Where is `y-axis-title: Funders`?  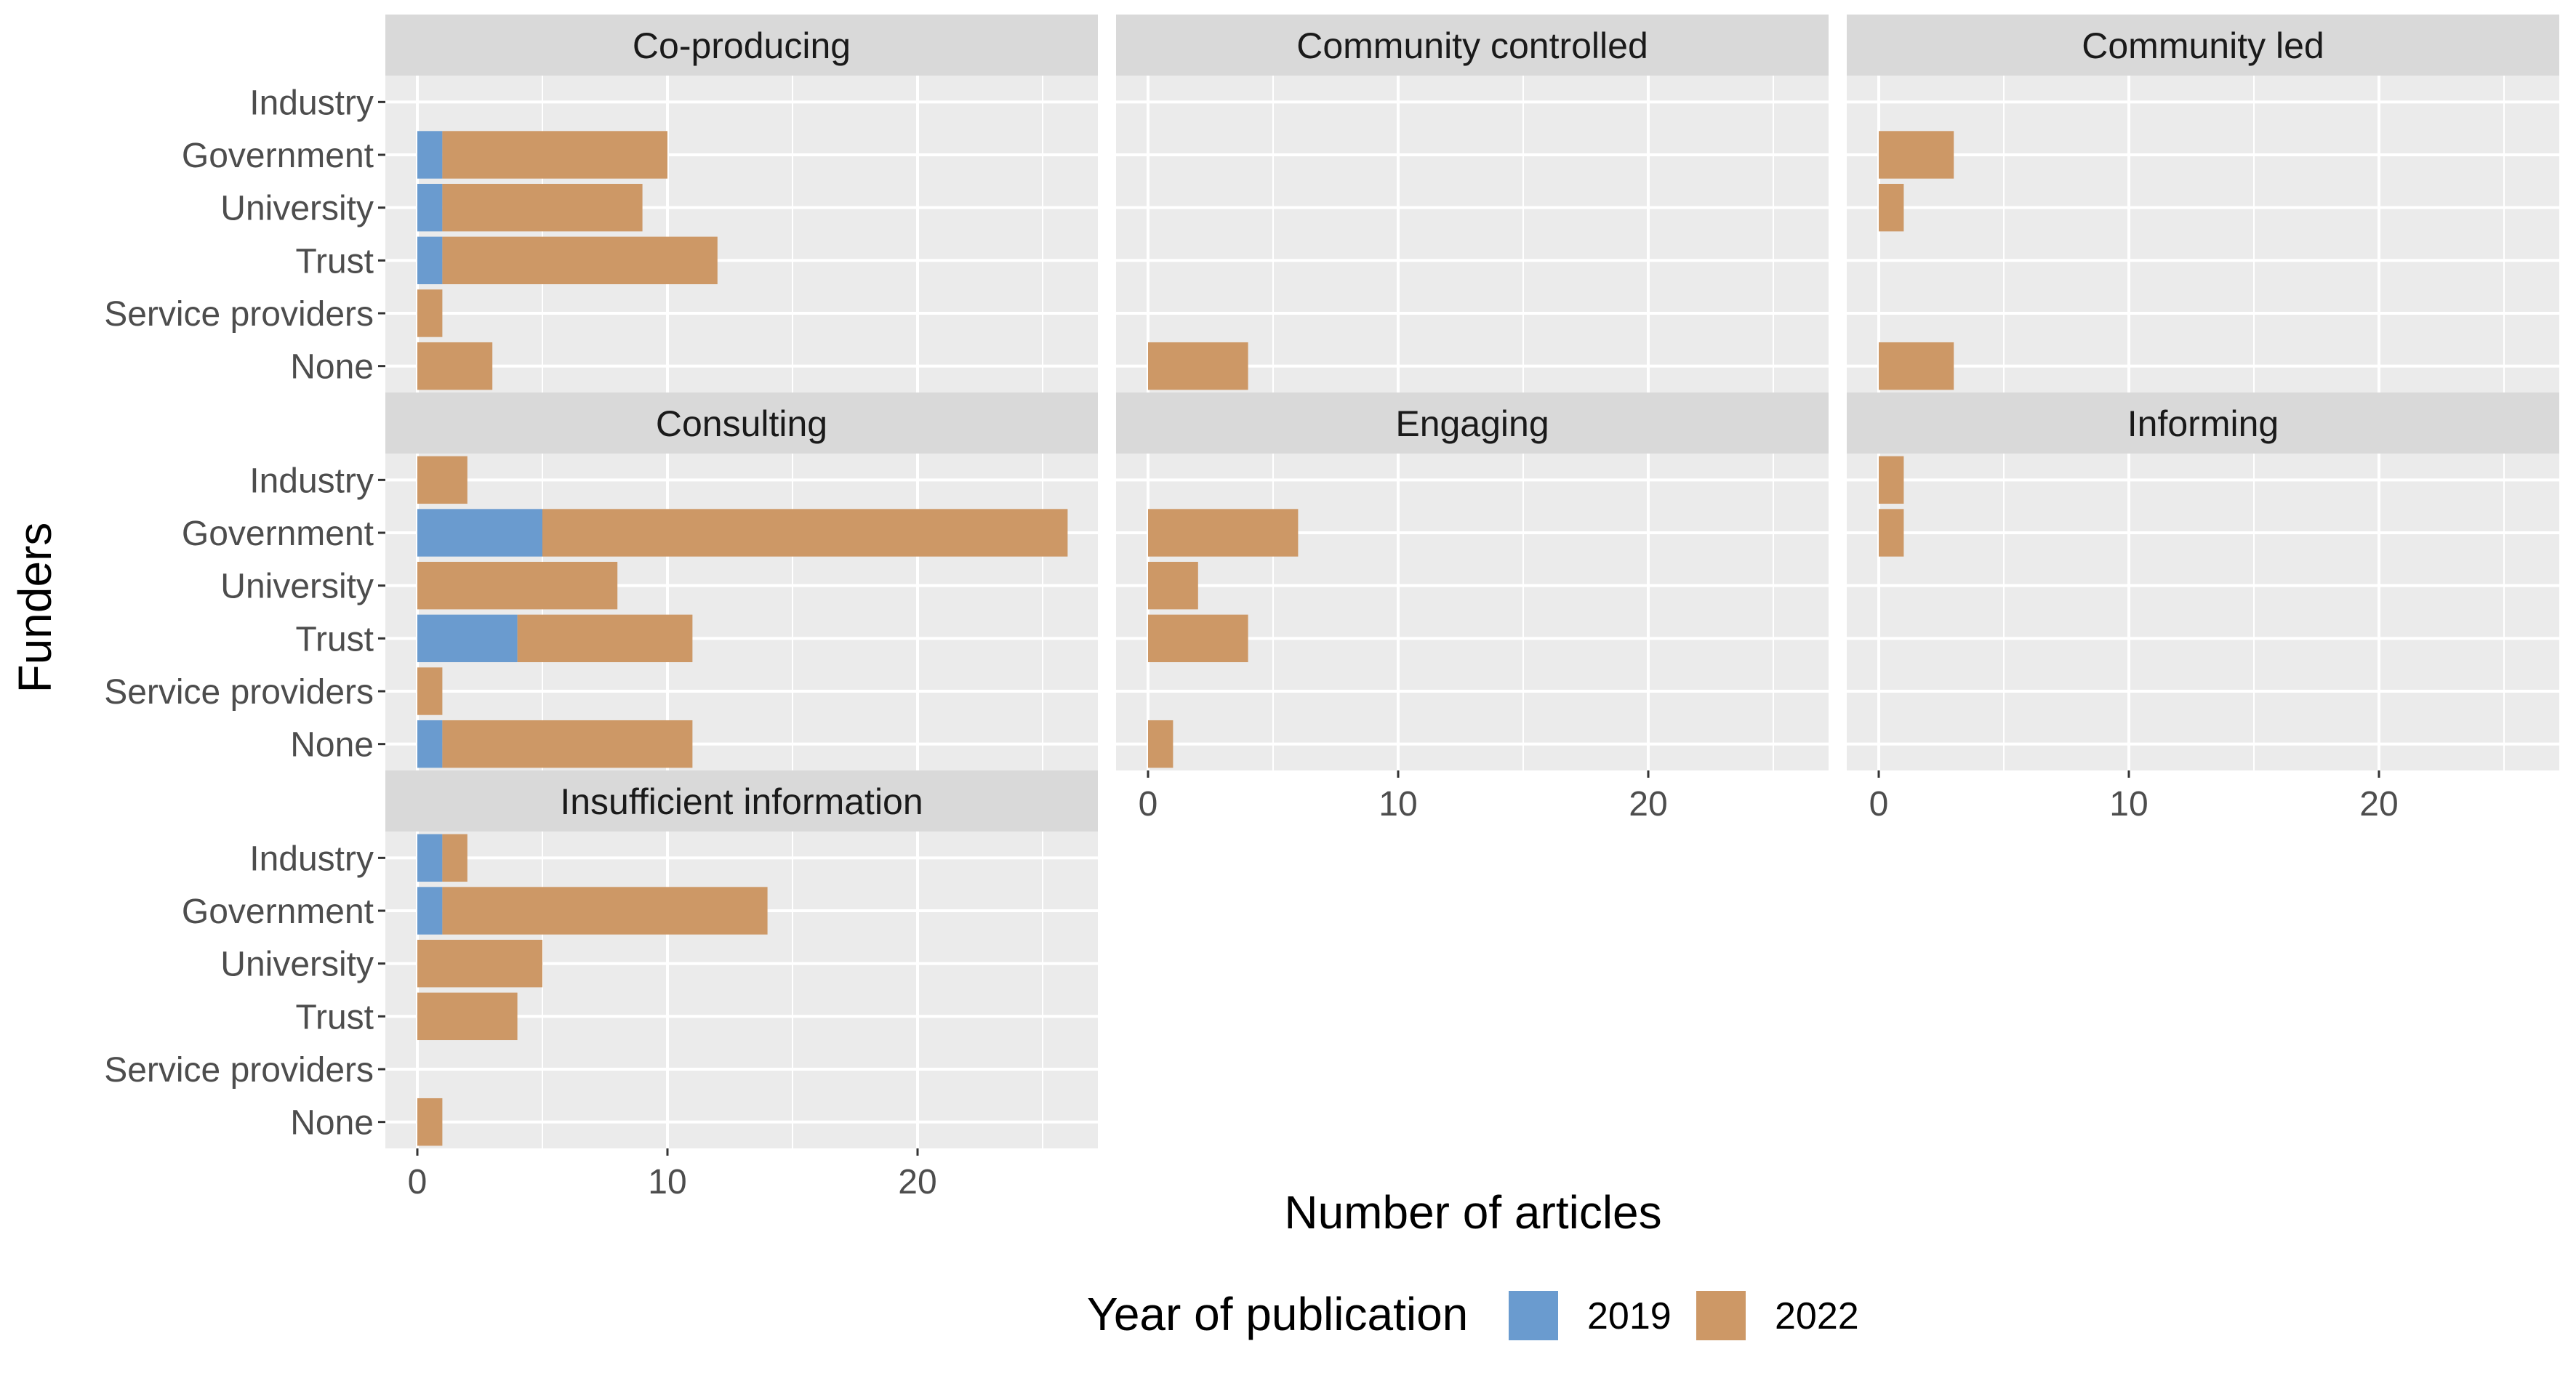 y-axis-title: Funders is located at coordinates (35, 608).